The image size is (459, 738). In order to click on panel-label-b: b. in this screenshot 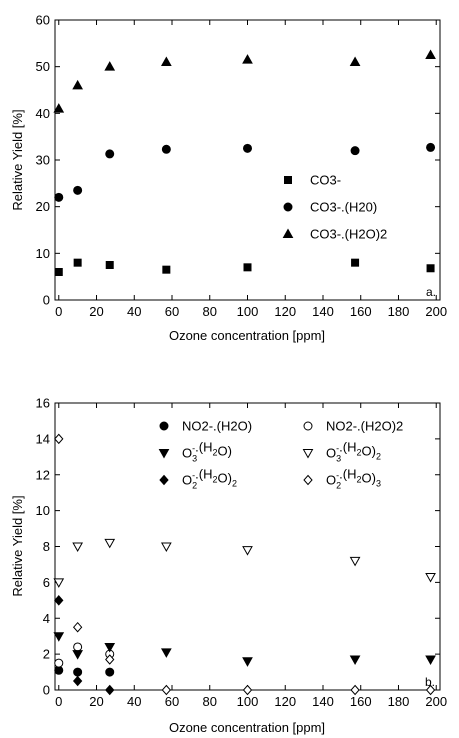, I will do `click(430, 682)`.